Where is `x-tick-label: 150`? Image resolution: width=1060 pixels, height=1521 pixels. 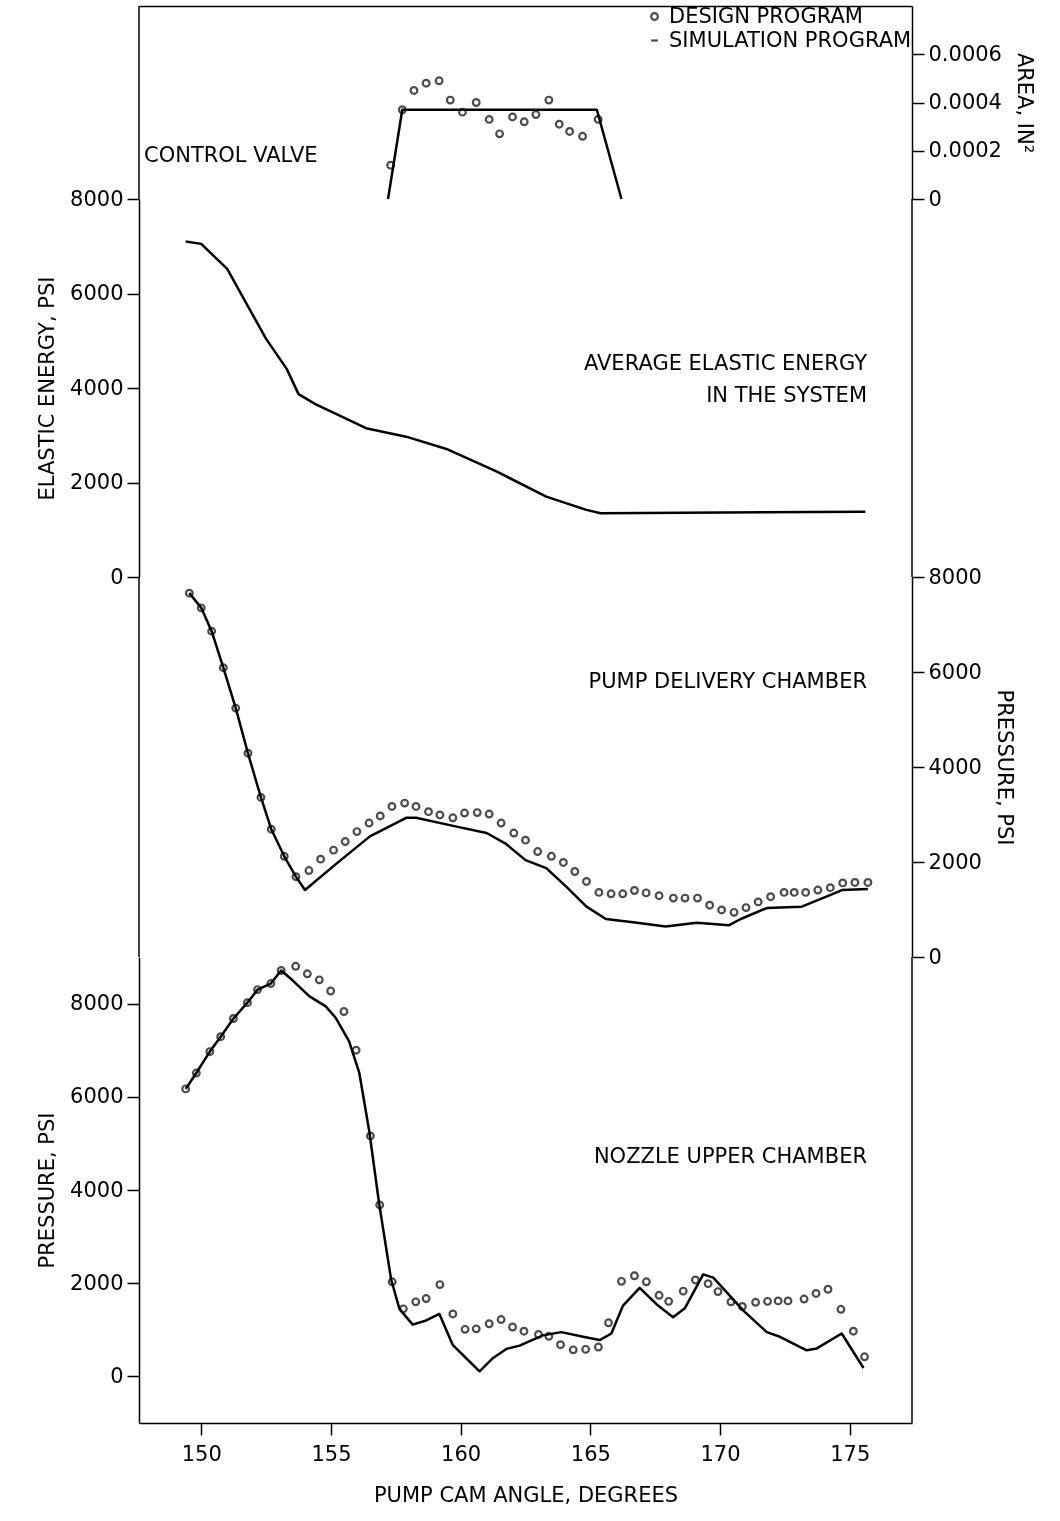 x-tick-label: 150 is located at coordinates (201, 1453).